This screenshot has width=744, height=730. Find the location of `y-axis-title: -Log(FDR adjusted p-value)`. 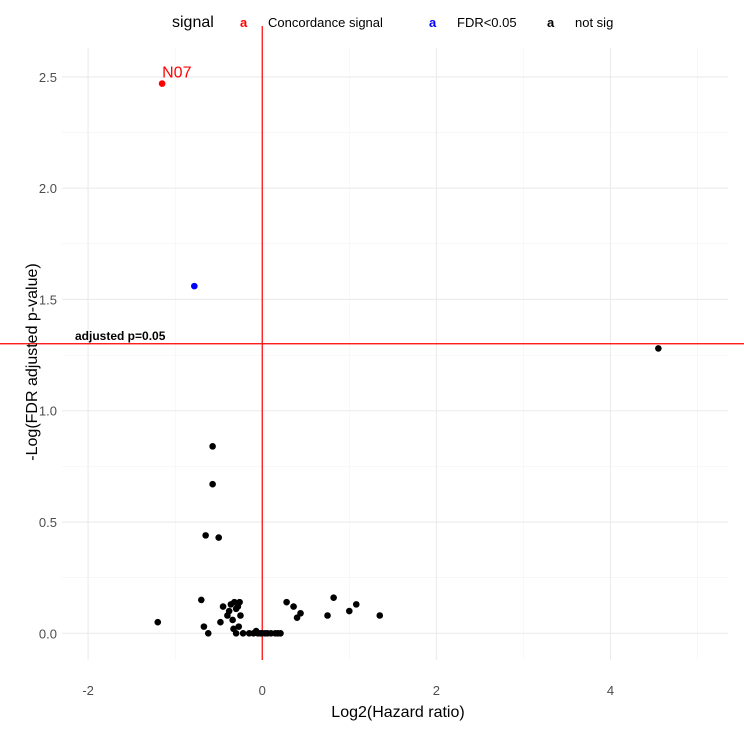

y-axis-title: -Log(FDR adjusted p-value) is located at coordinates (32, 361).